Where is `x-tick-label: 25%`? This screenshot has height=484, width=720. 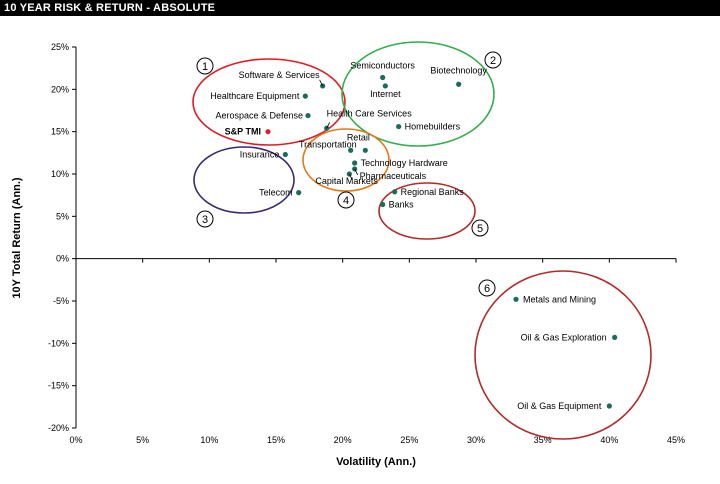 x-tick-label: 25% is located at coordinates (409, 440).